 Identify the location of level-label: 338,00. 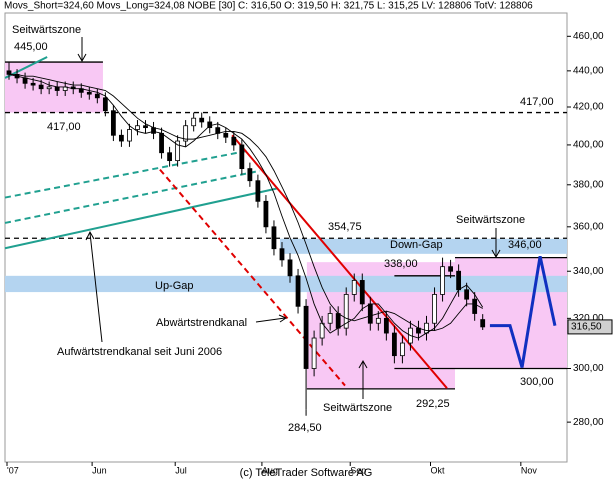
(401, 264).